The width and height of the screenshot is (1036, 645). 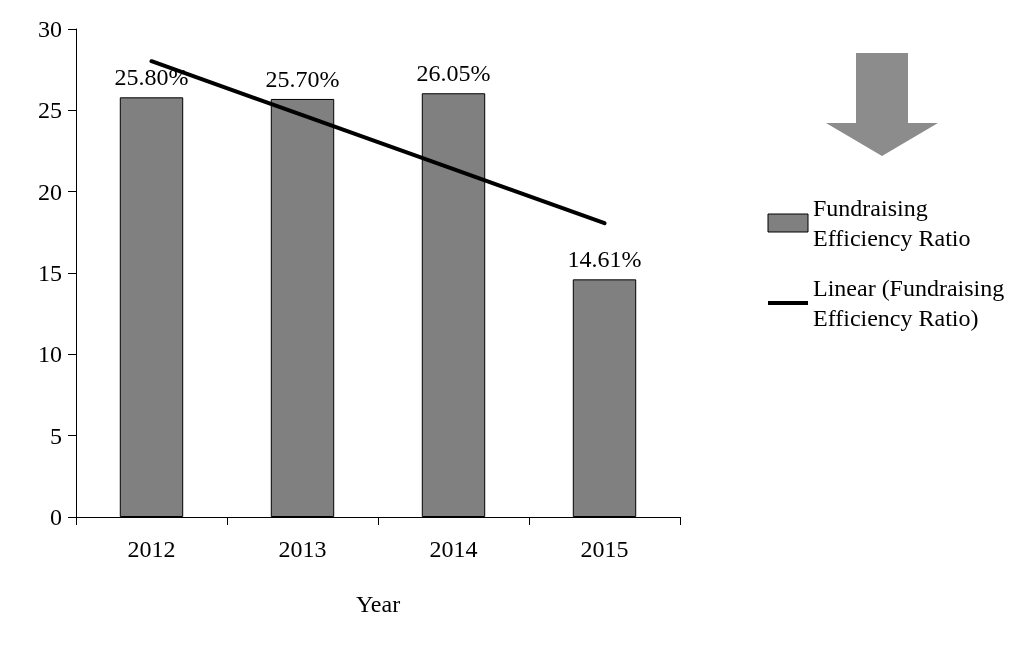 I want to click on y-tick-label: 20, so click(x=50, y=191).